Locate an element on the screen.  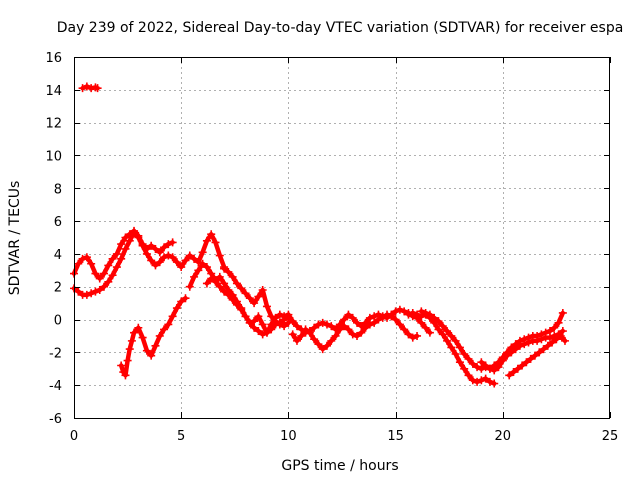
x-tick-label: 25 is located at coordinates (610, 436).